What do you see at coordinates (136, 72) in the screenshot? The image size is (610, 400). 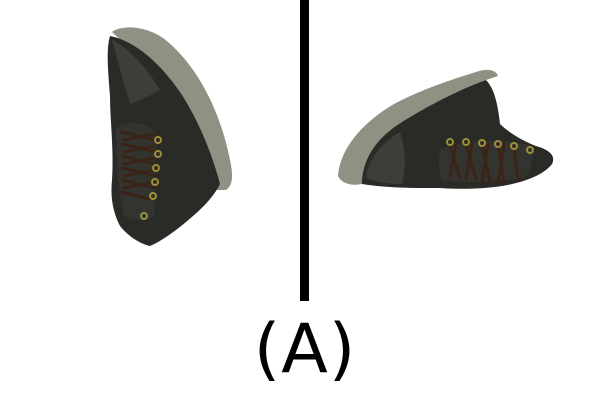 I see `left-shoe-collar` at bounding box center [136, 72].